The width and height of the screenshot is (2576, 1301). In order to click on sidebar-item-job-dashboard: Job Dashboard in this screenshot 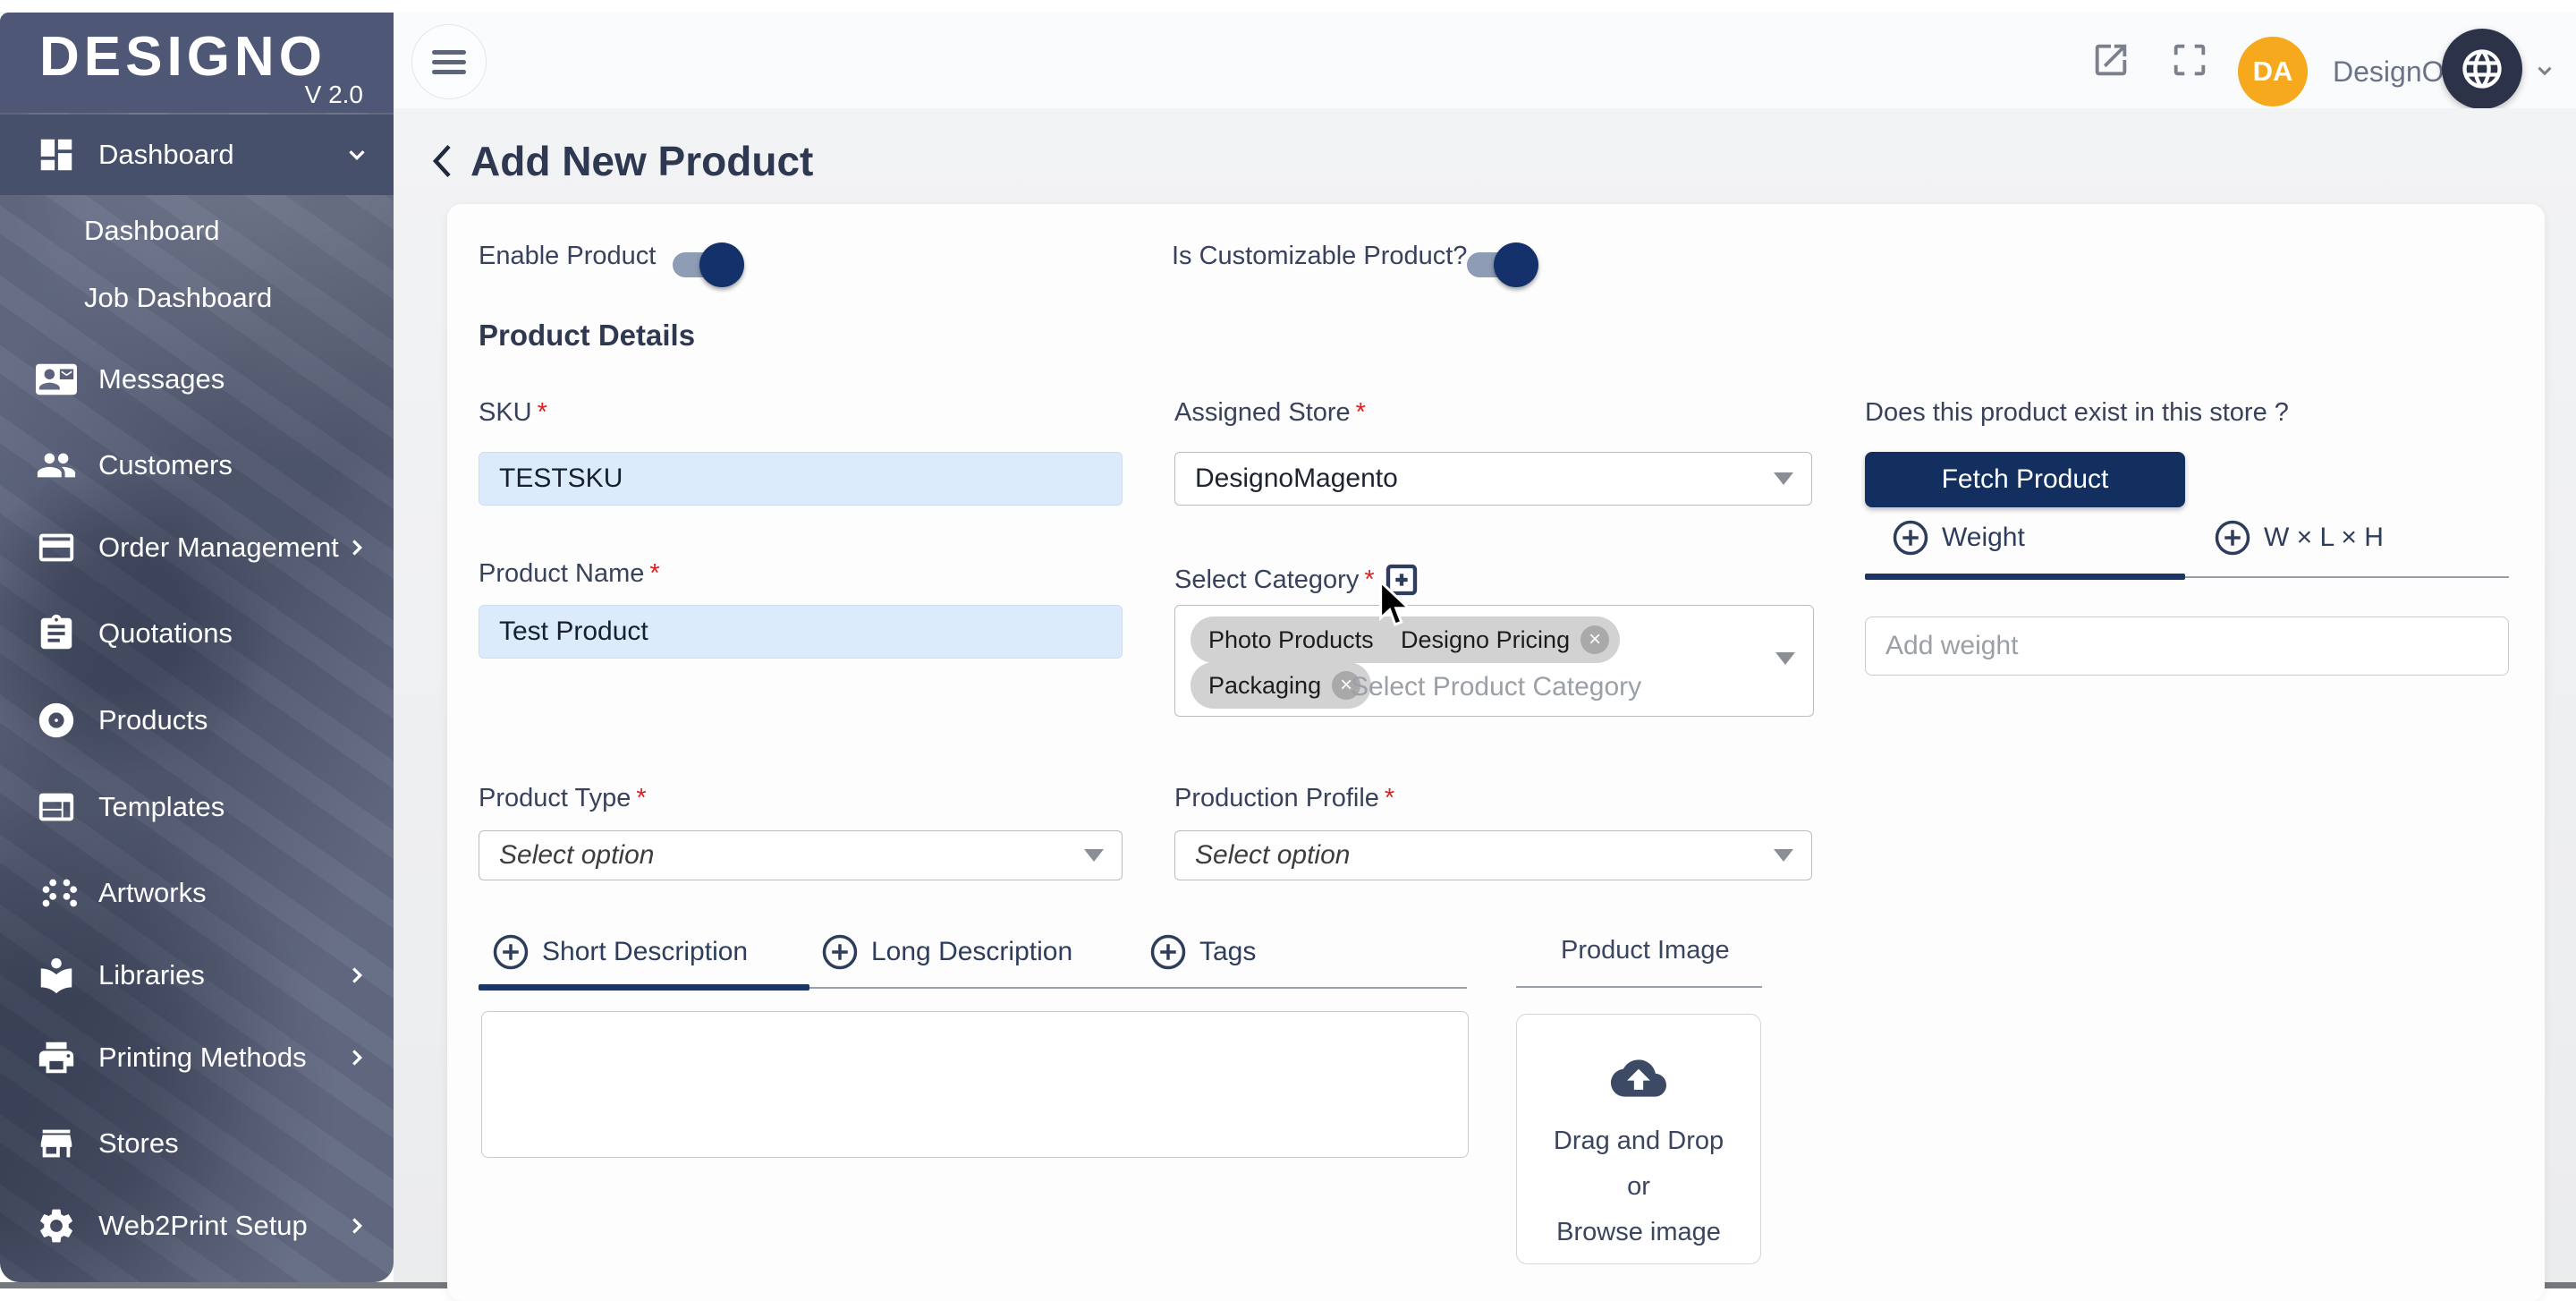, I will do `click(197, 298)`.